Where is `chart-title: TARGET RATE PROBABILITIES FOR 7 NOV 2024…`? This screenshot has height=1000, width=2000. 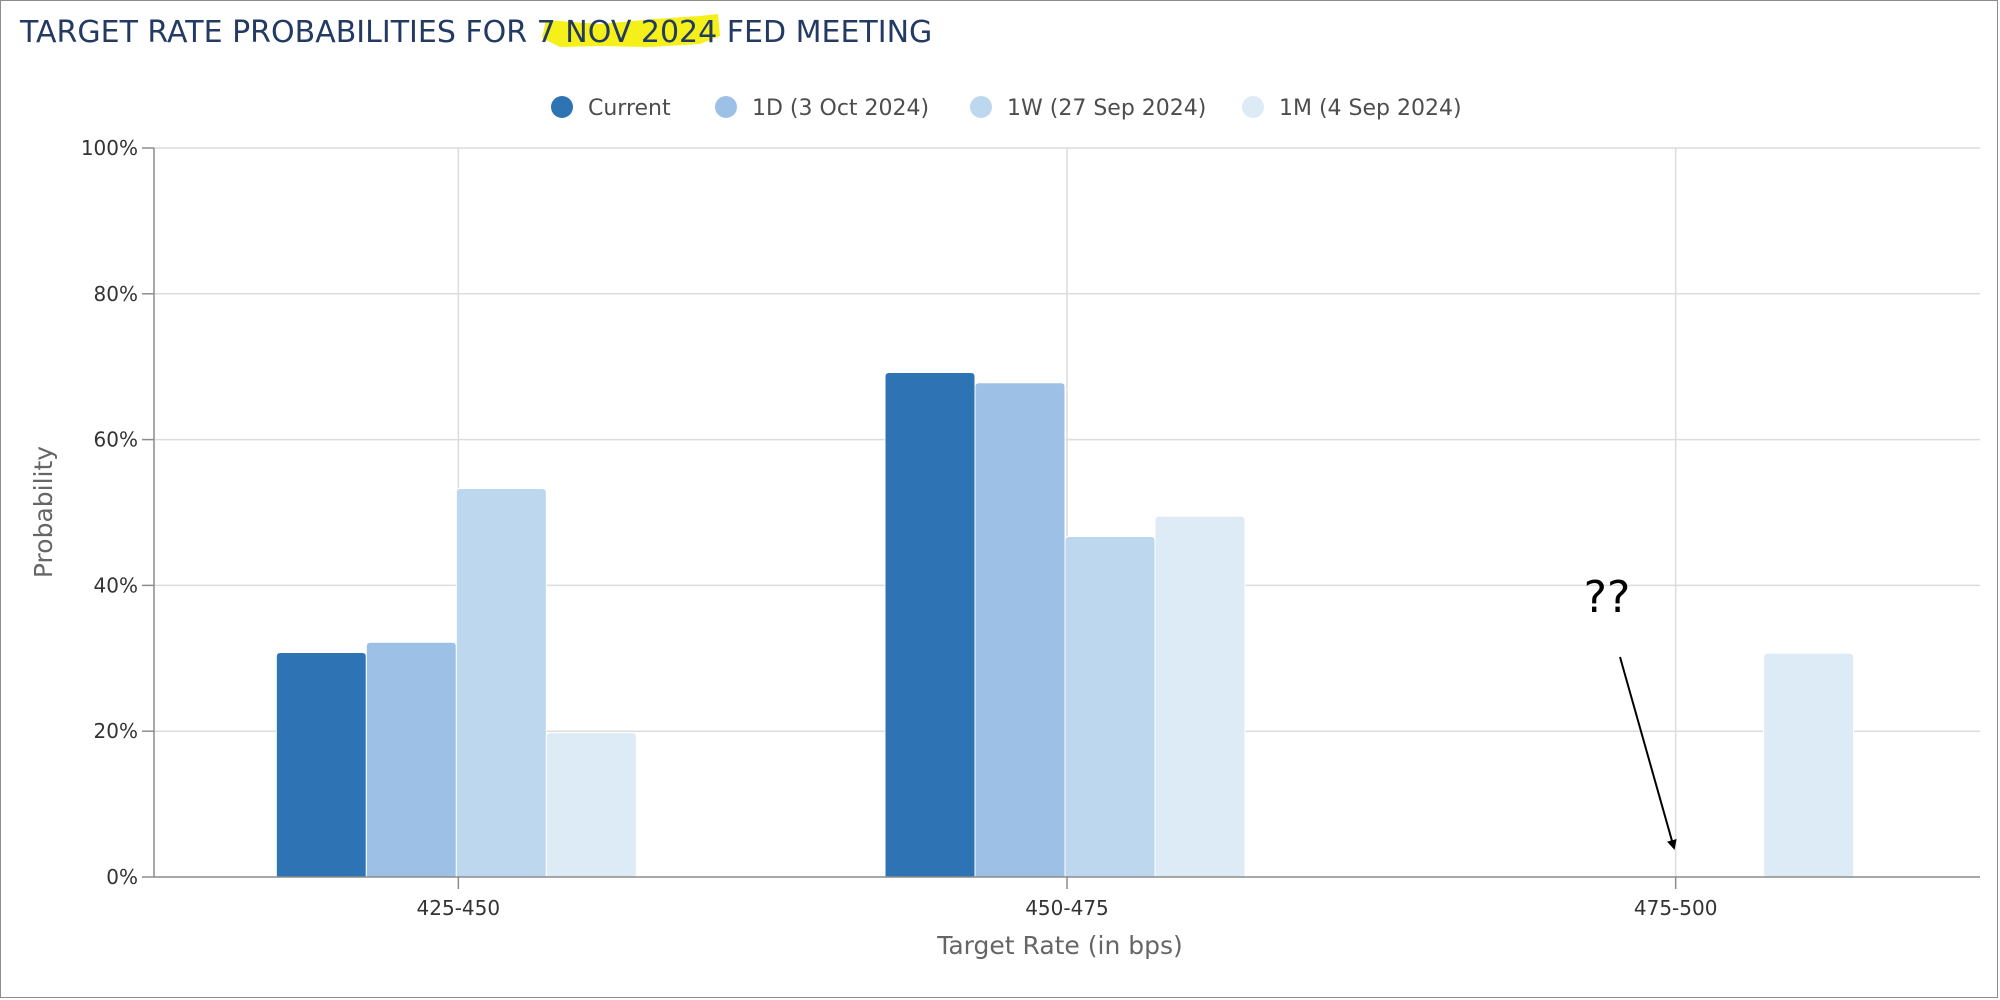
chart-title: TARGET RATE PROBABILITIES FOR 7 NOV 2024… is located at coordinates (475, 32).